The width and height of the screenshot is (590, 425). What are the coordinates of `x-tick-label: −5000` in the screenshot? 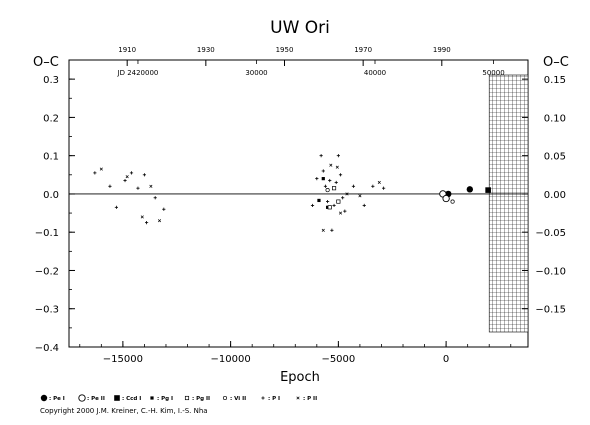 It's located at (338, 359).